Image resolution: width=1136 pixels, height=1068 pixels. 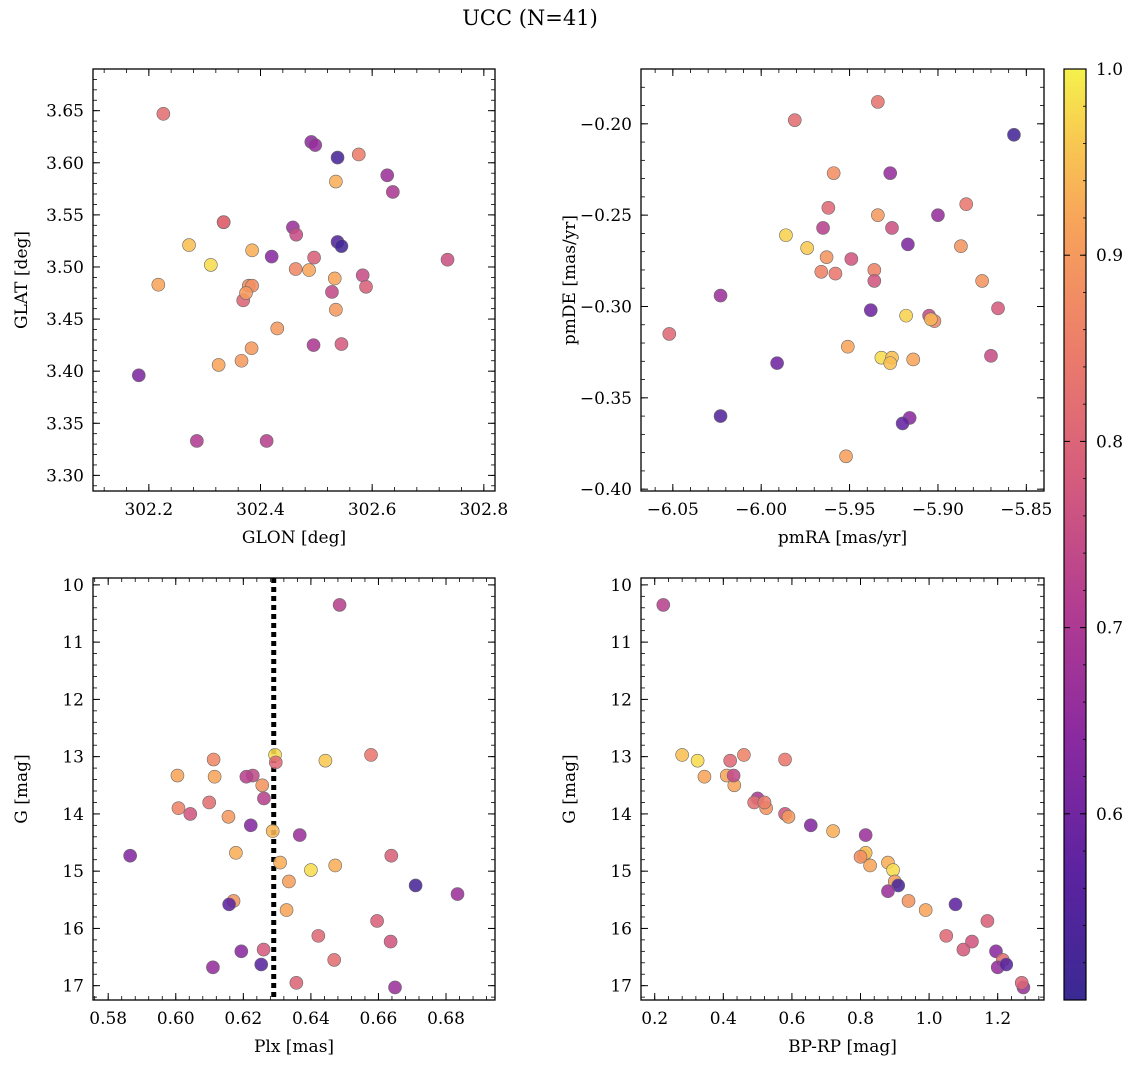 What do you see at coordinates (1109, 70) in the screenshot?
I see `colorbar-tick-label: 1.0` at bounding box center [1109, 70].